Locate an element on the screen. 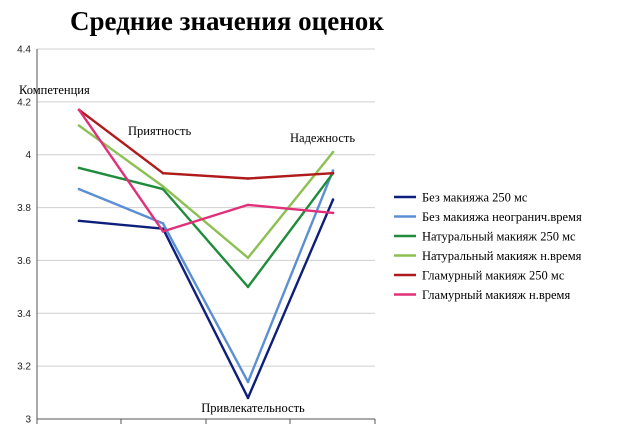 The height and width of the screenshot is (446, 640). y-tick-label: 3.2 is located at coordinates (24, 367).